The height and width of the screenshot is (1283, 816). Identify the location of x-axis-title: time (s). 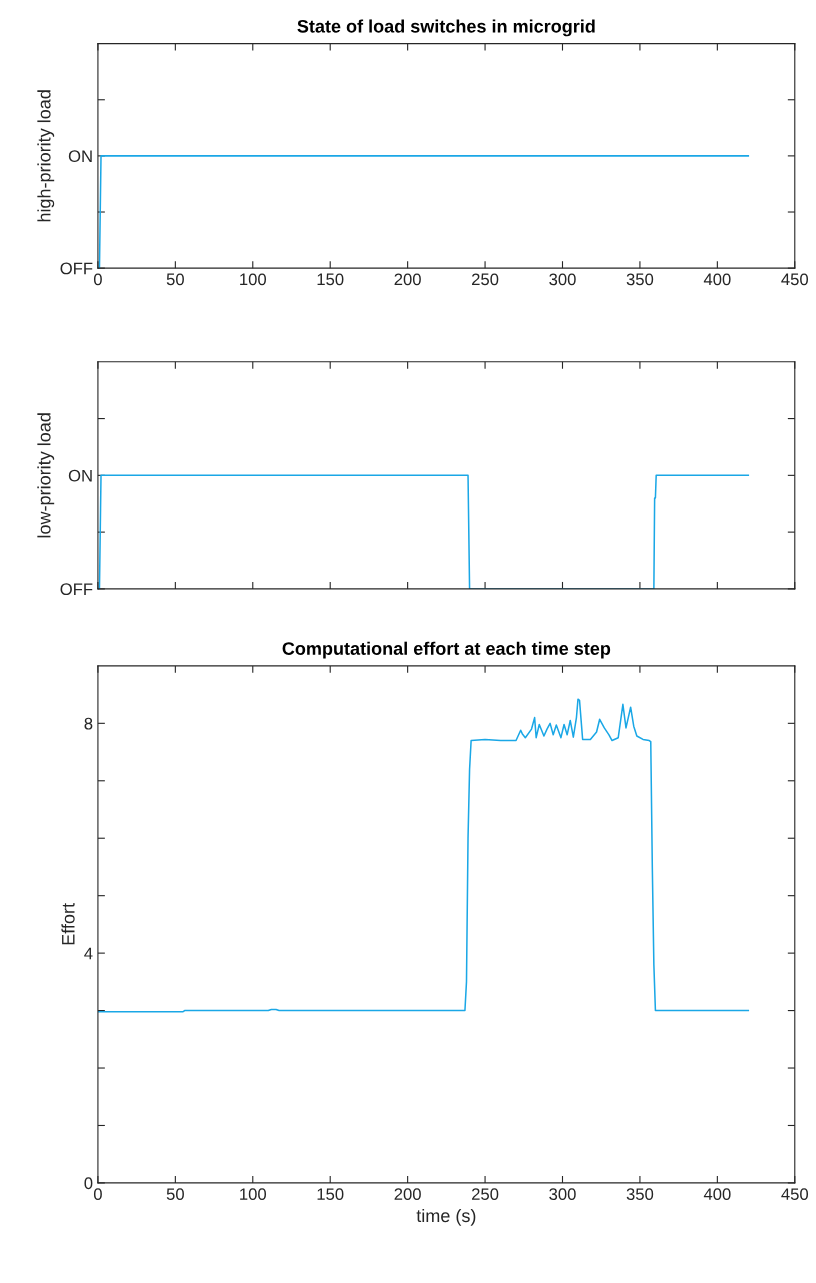
(446, 1217).